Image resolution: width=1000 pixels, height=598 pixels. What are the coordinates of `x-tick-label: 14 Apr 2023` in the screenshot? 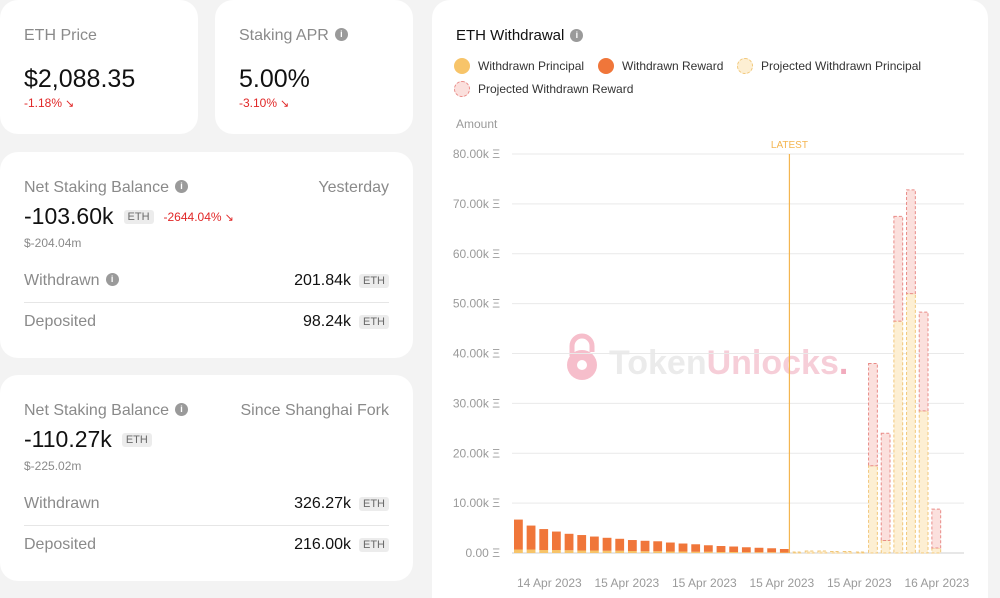 It's located at (549, 583).